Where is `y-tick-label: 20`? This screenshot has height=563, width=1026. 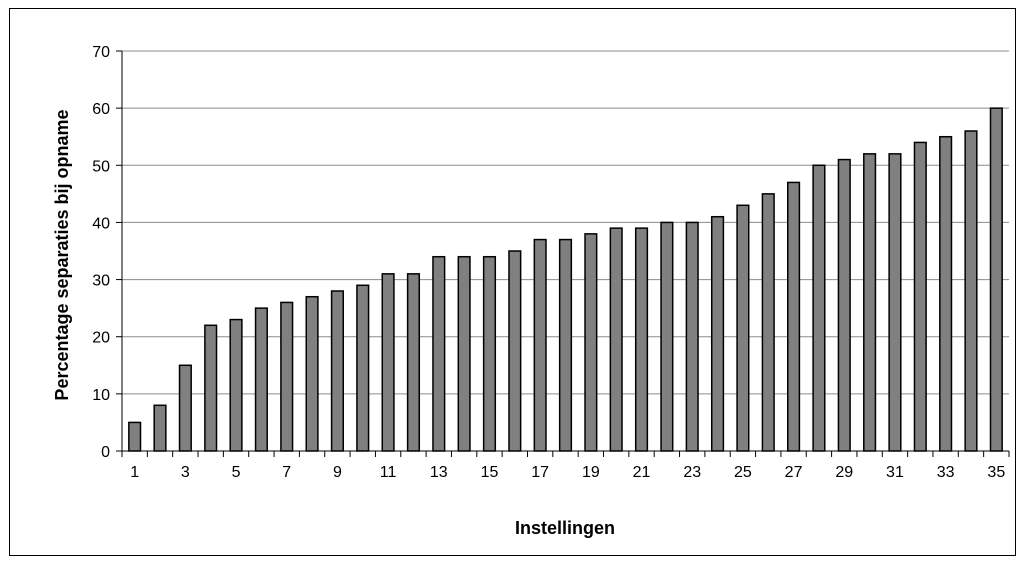
y-tick-label: 20 is located at coordinates (101, 338).